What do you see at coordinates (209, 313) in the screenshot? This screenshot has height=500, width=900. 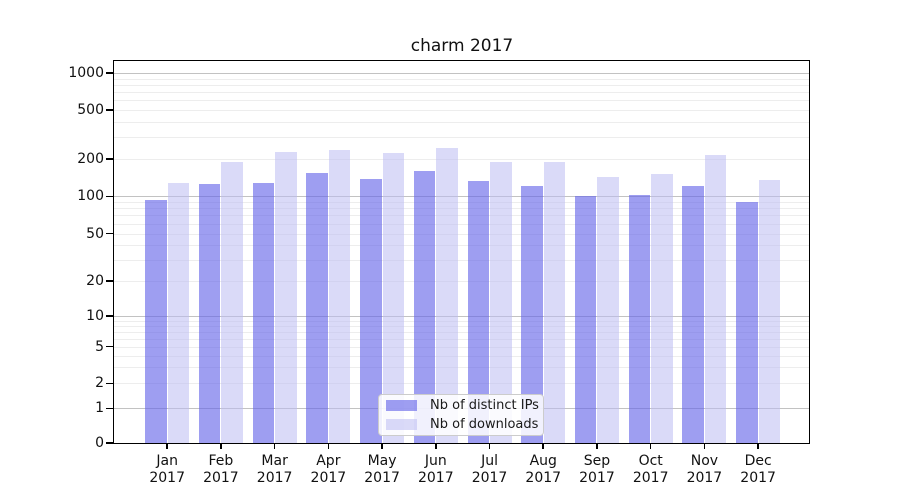 I see `bar-distinct-ips-feb` at bounding box center [209, 313].